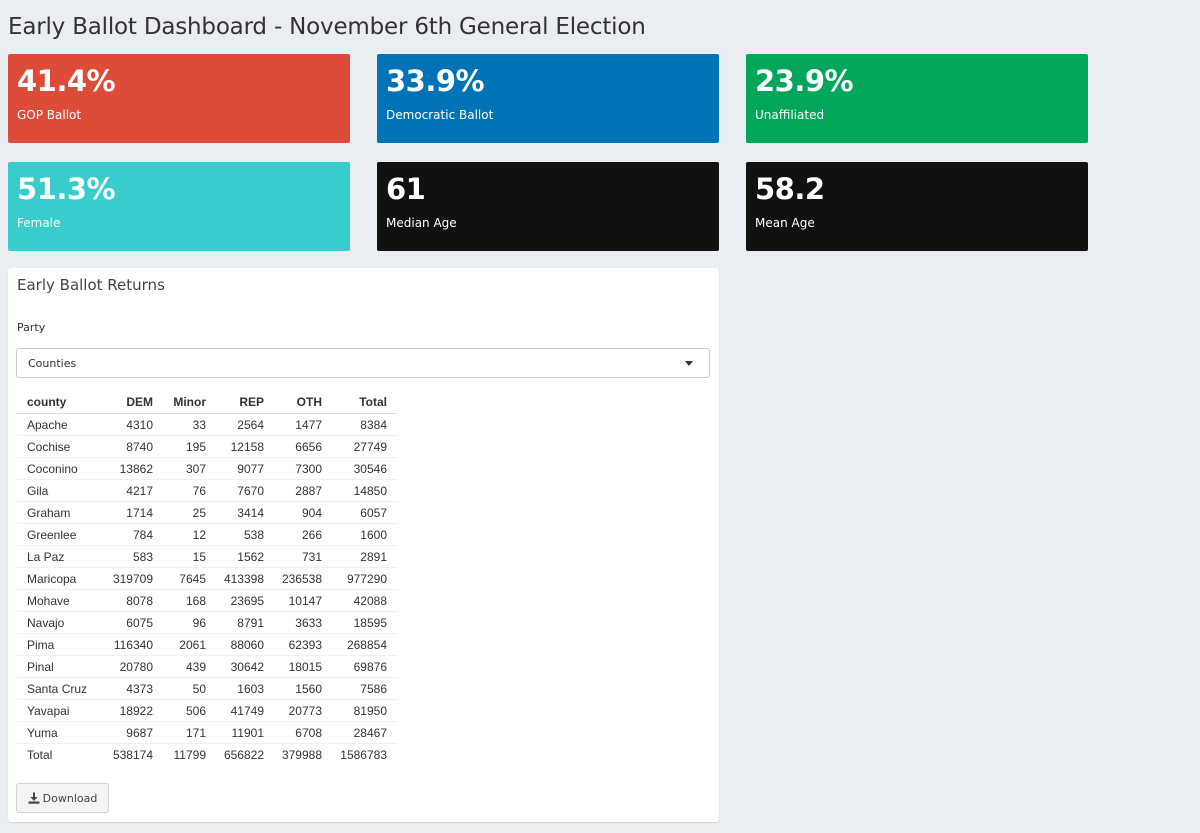  Describe the element at coordinates (363, 363) in the screenshot. I see `party-select: Counties` at that location.